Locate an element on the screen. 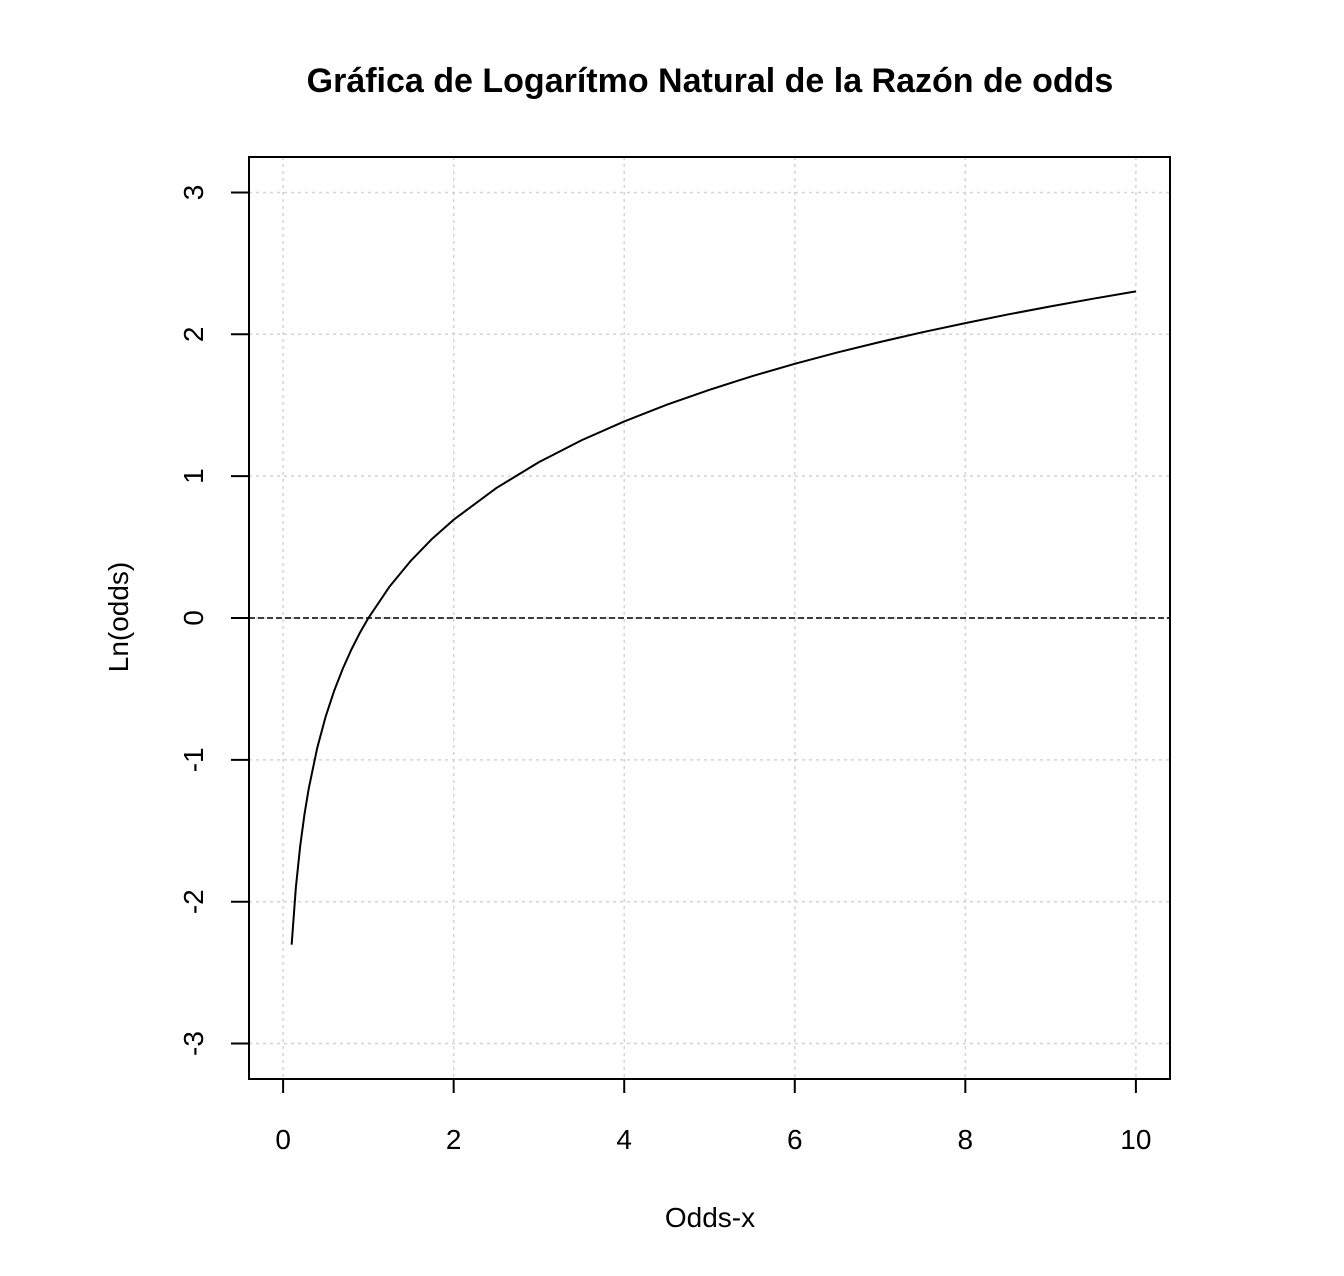 This screenshot has height=1276, width=1344. x-tick-label: 0 is located at coordinates (283, 1139).